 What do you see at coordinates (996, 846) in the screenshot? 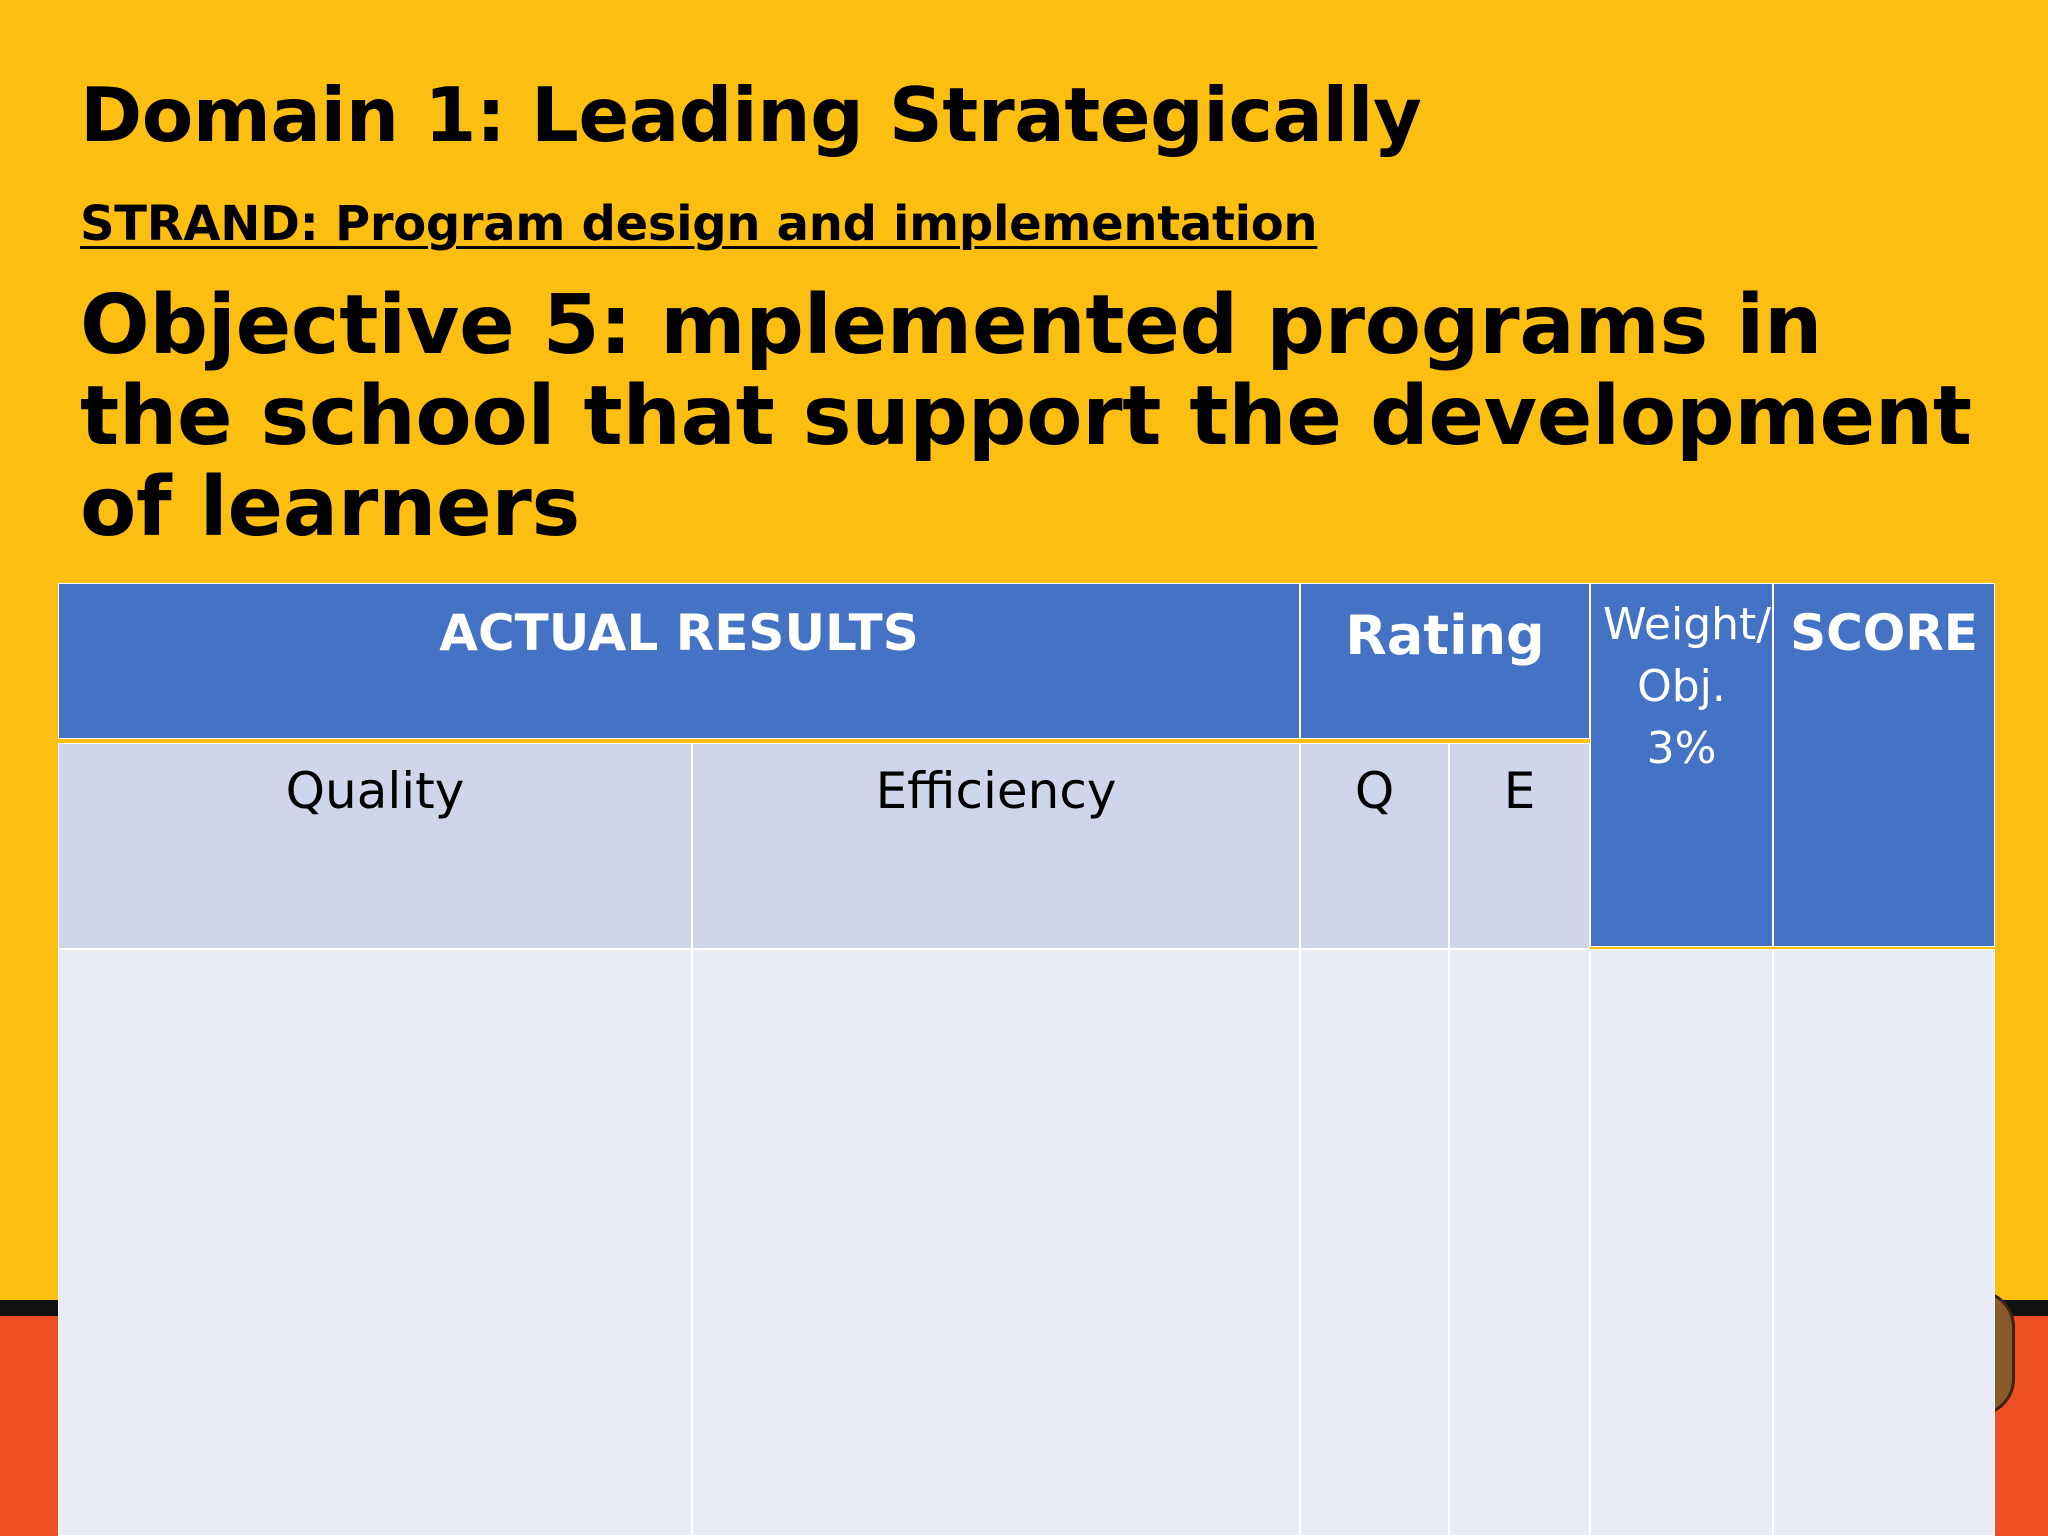
I see `subheader-efficiency: Efficiency` at bounding box center [996, 846].